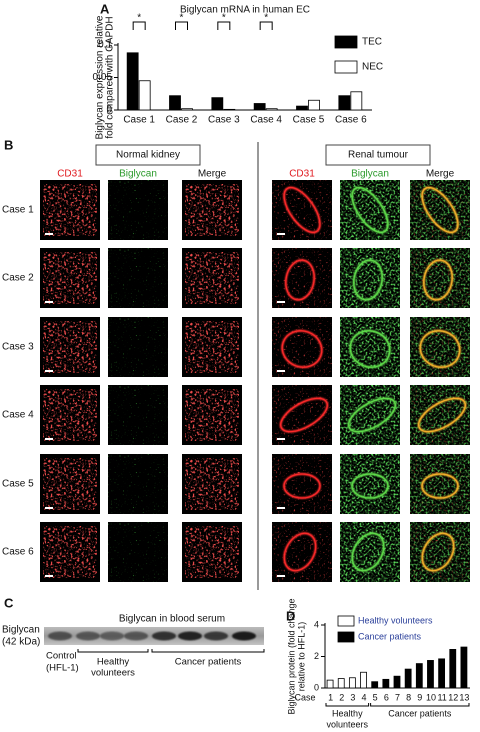 The width and height of the screenshot is (480, 732). I want to click on panel-label: A, so click(105, 8).